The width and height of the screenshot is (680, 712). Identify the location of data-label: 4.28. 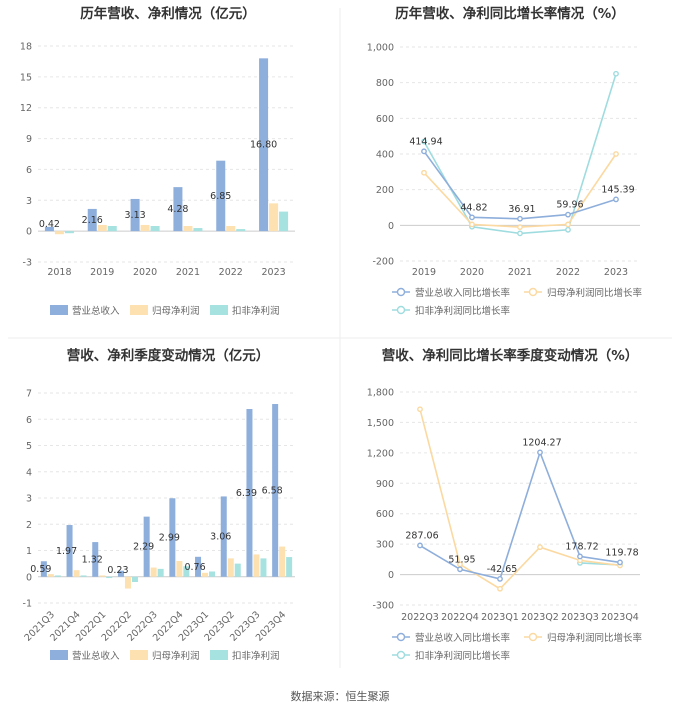
(177, 209).